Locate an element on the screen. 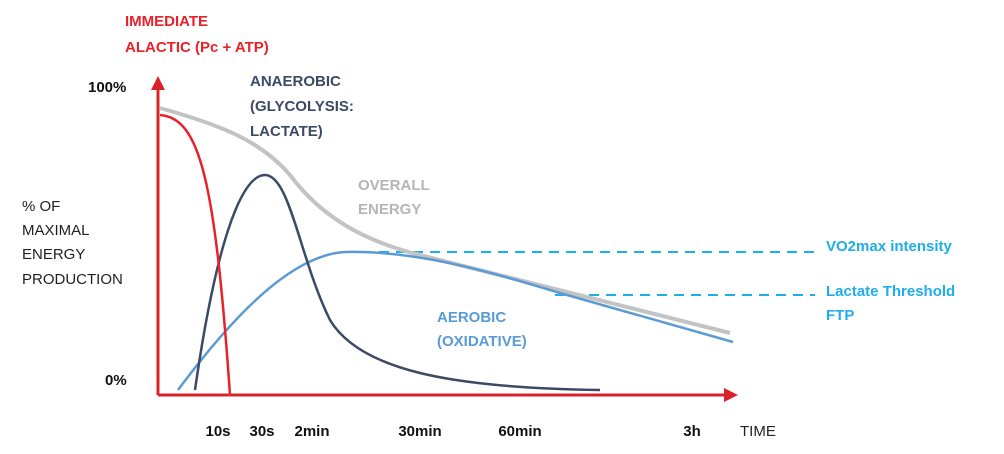  x-axis-arrow is located at coordinates (731, 395).